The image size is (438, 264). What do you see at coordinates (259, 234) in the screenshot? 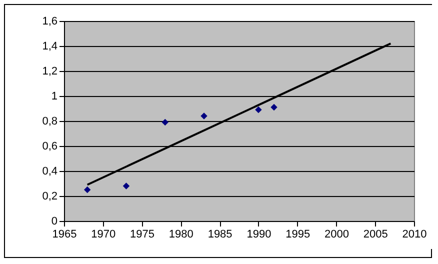
I see `x-tick-label: 1990` at bounding box center [259, 234].